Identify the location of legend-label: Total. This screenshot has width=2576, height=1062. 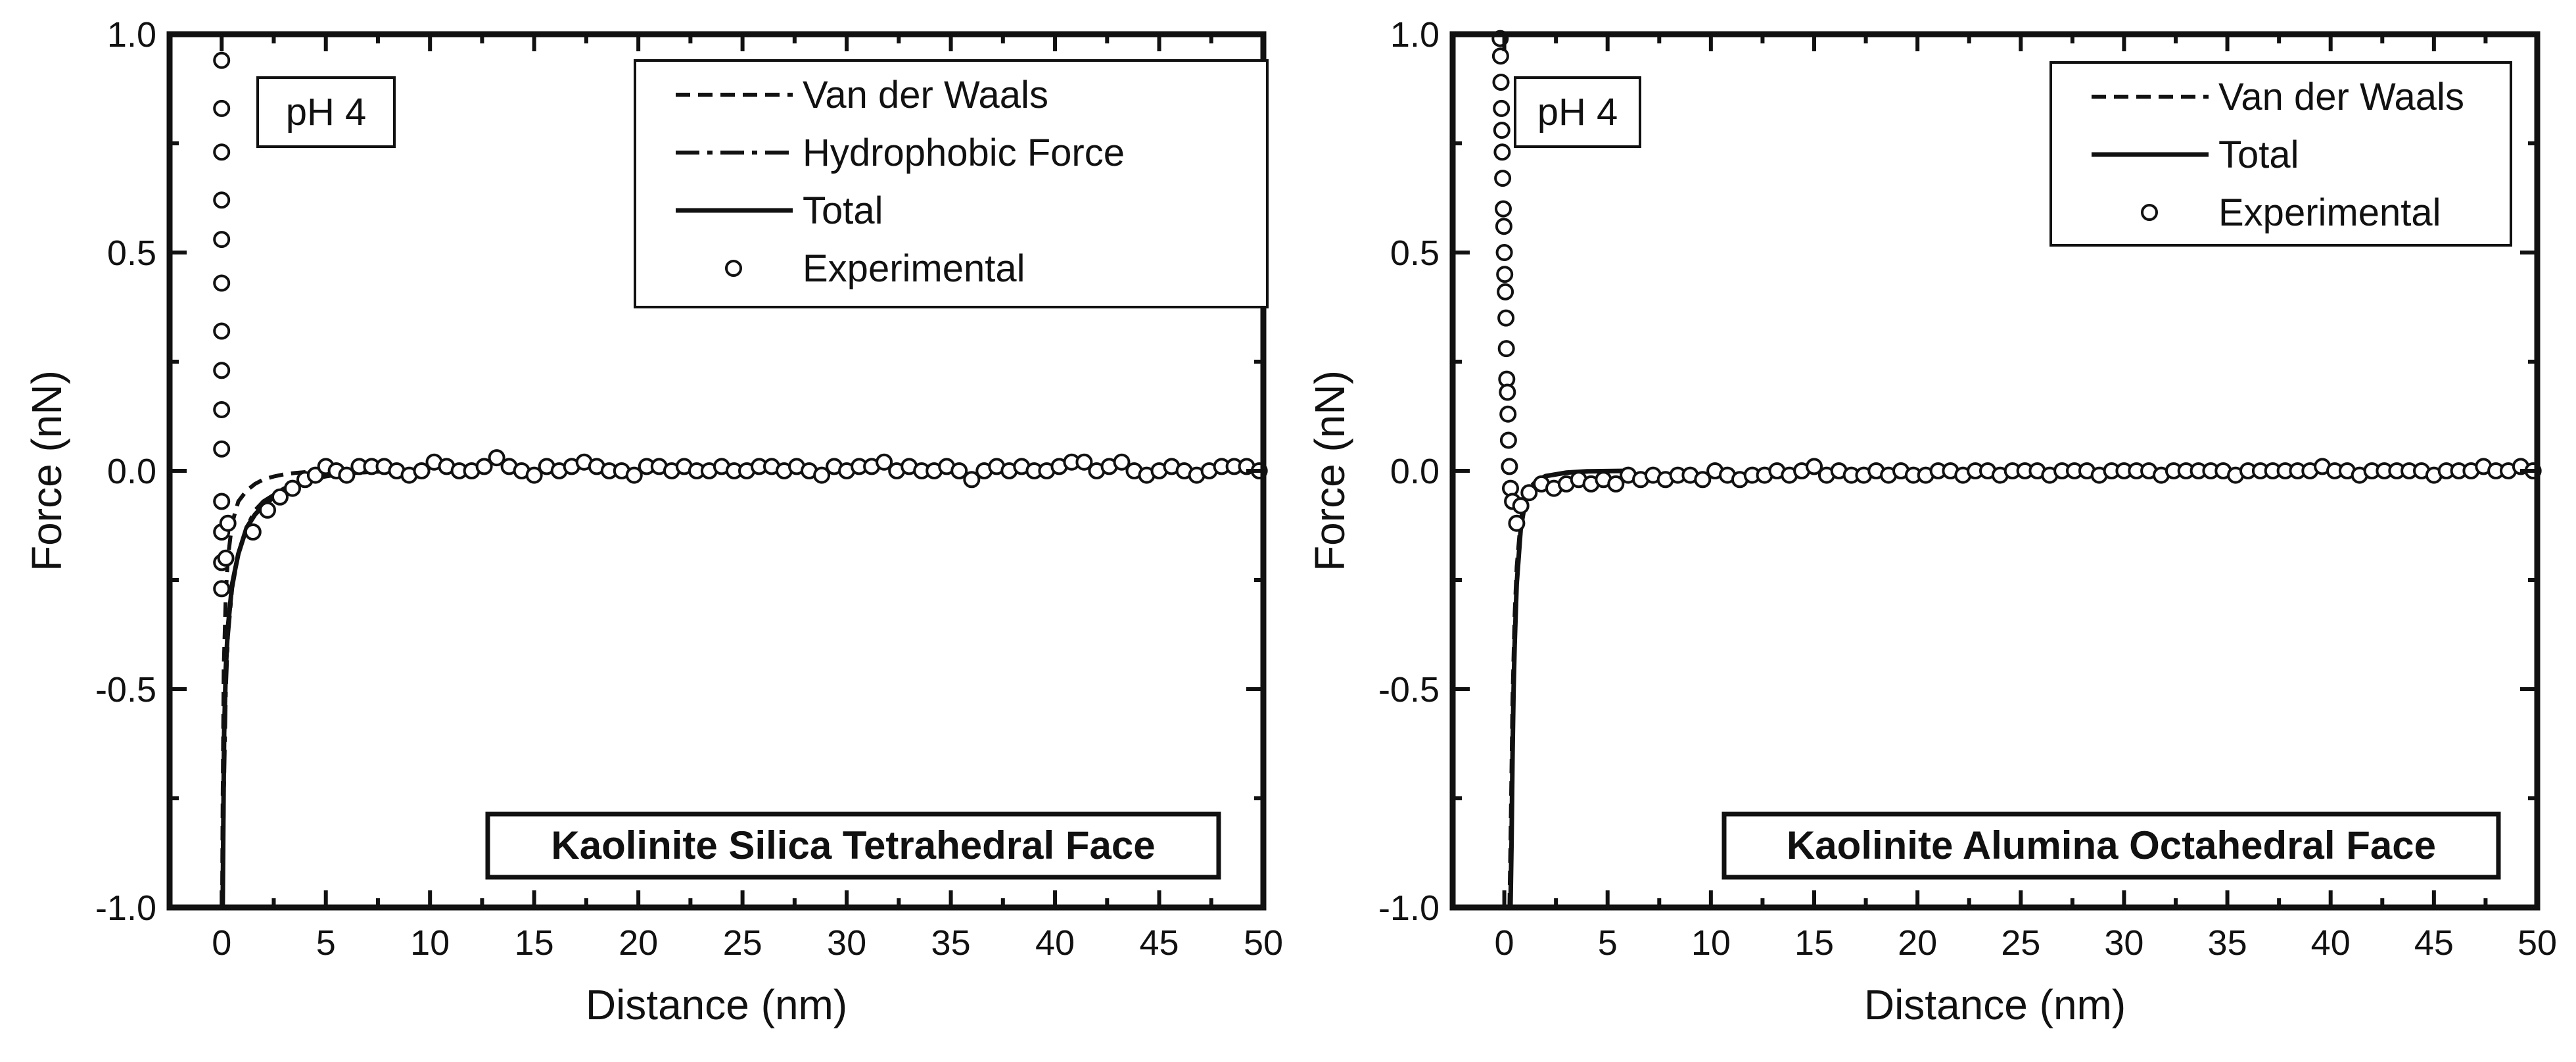
(2258, 154).